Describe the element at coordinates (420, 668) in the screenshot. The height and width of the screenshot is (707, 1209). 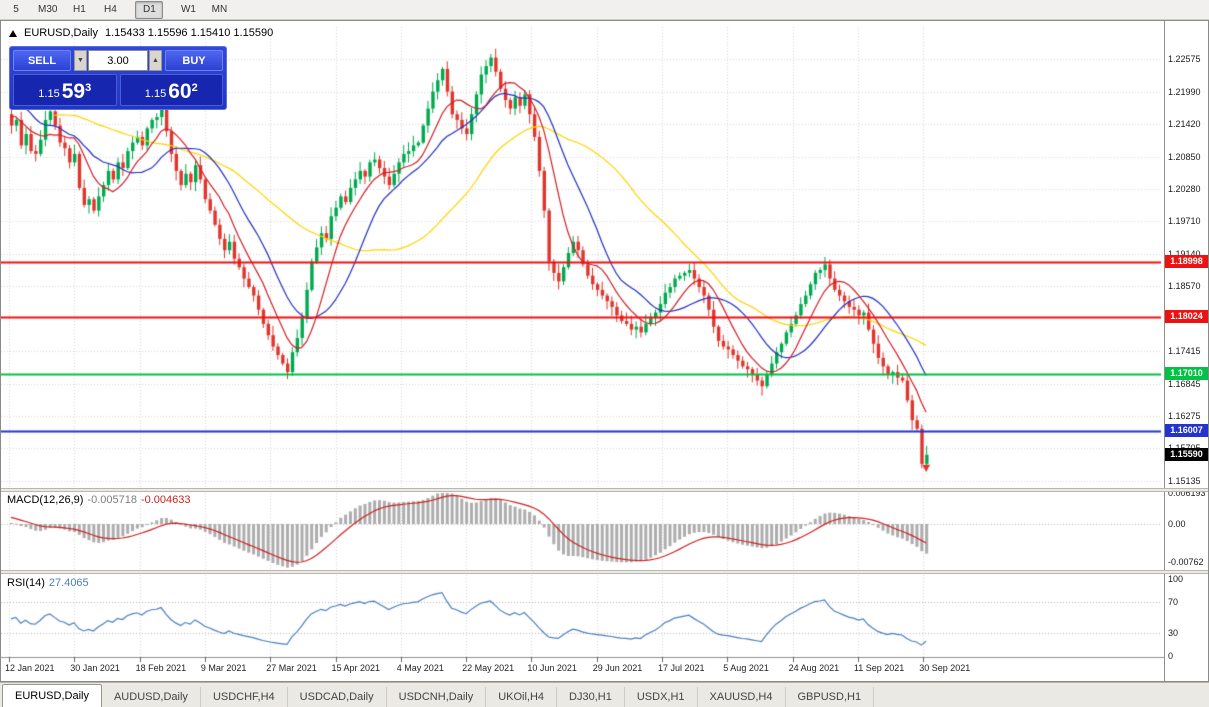
I see `date-axis-label: 4 May 2021` at that location.